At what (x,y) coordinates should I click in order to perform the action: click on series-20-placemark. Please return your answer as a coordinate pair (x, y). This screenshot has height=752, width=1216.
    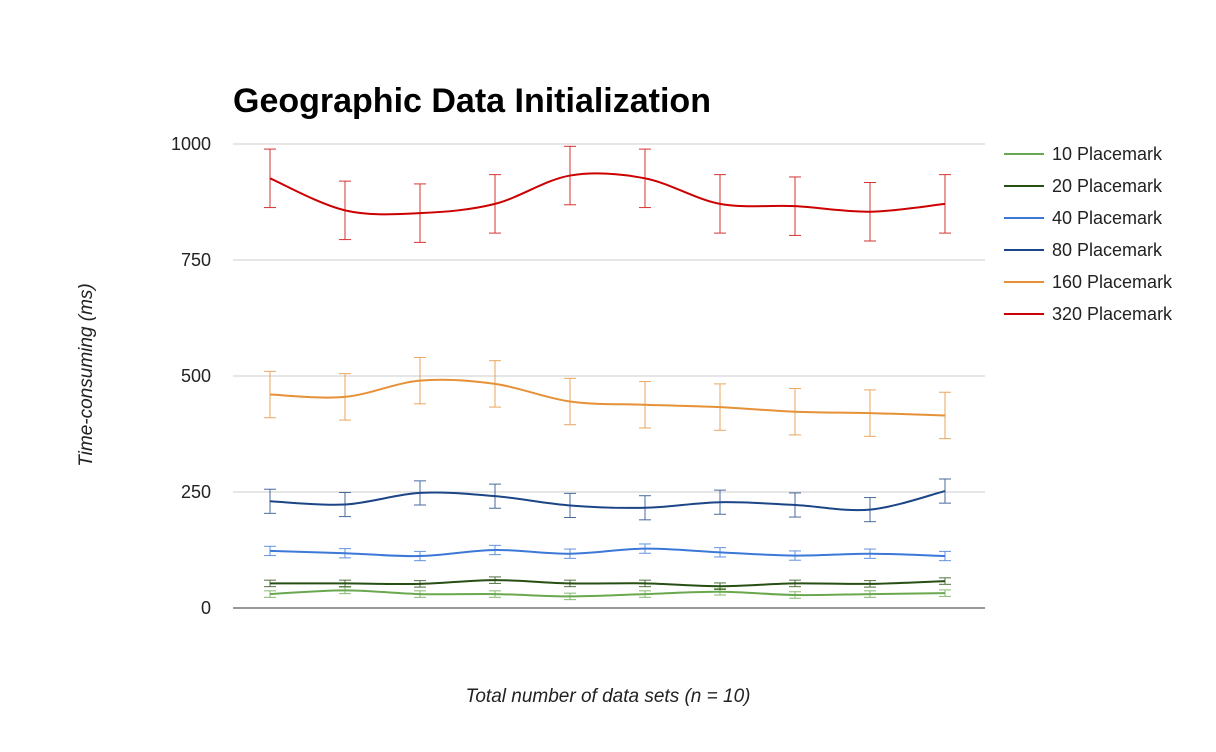
    Looking at the image, I should click on (607, 583).